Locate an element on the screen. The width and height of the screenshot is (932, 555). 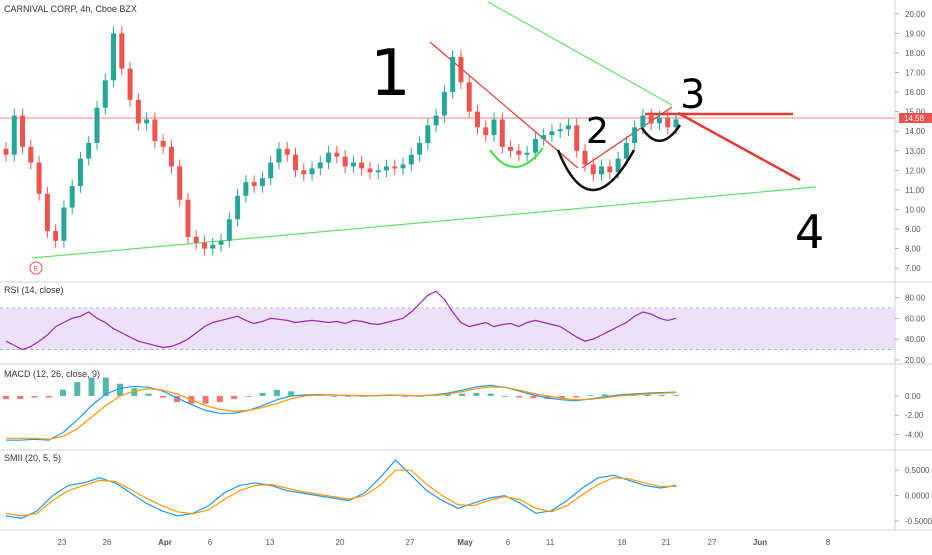
y-tick-label: 11.00 is located at coordinates (915, 190).